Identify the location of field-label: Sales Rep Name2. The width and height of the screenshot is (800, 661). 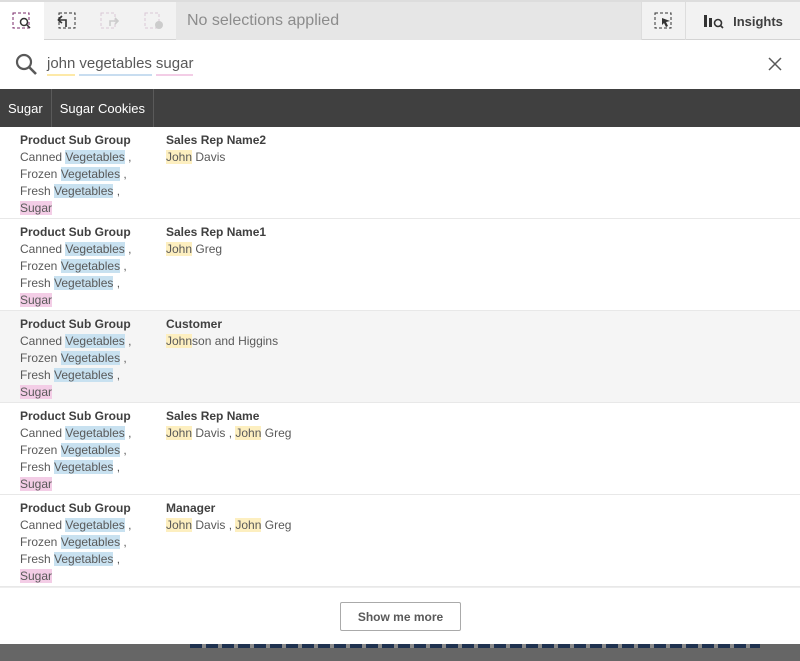
(216, 140).